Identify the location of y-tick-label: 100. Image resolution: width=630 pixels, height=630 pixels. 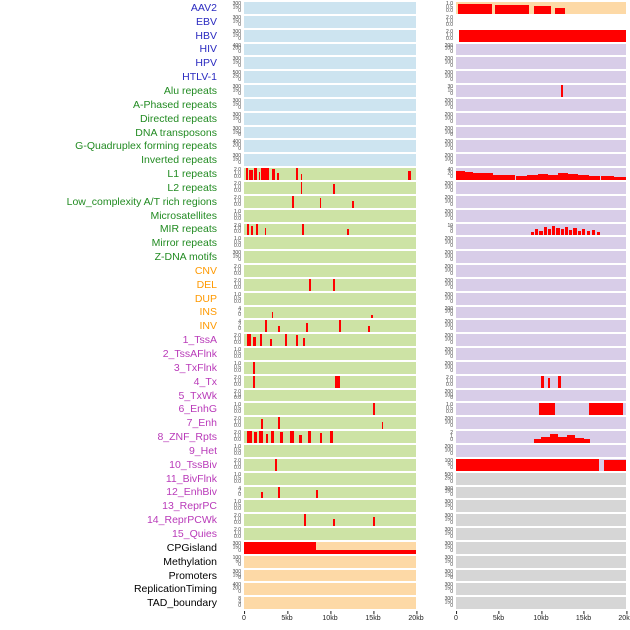
(448, 187).